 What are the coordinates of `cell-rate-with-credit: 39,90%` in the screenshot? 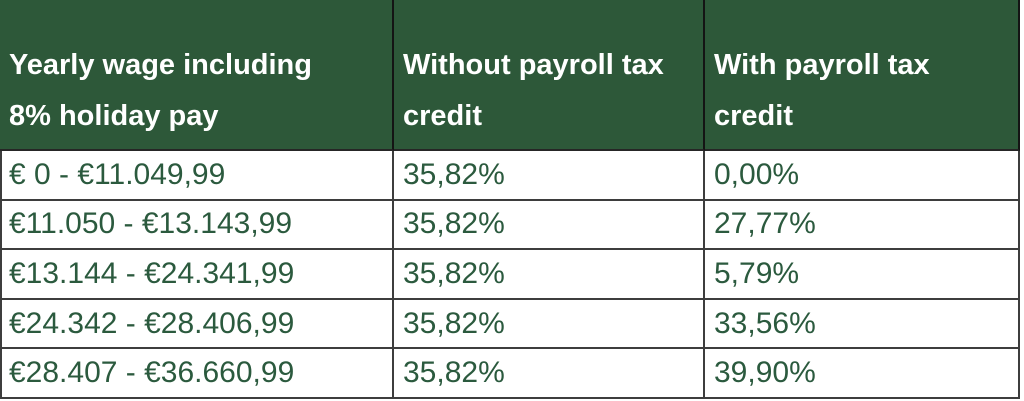 It's located at (862, 374).